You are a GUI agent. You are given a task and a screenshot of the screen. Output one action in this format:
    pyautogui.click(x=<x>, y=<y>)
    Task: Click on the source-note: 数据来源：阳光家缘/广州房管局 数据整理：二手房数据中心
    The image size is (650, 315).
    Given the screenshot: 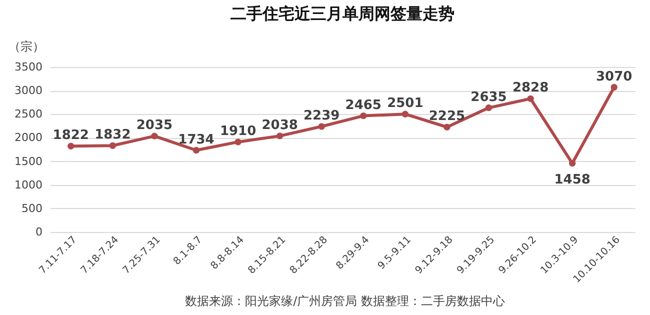 What is the action you would take?
    pyautogui.click(x=345, y=301)
    